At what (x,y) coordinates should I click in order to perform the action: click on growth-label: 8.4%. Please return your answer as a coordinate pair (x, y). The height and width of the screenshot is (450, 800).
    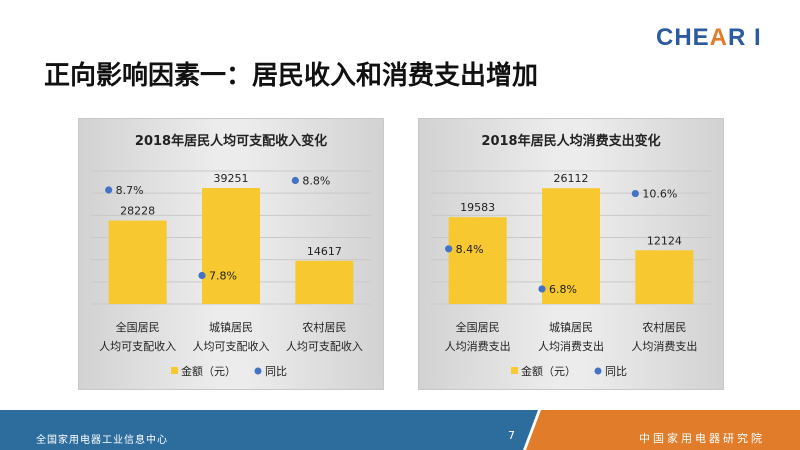
    Looking at the image, I should click on (470, 249).